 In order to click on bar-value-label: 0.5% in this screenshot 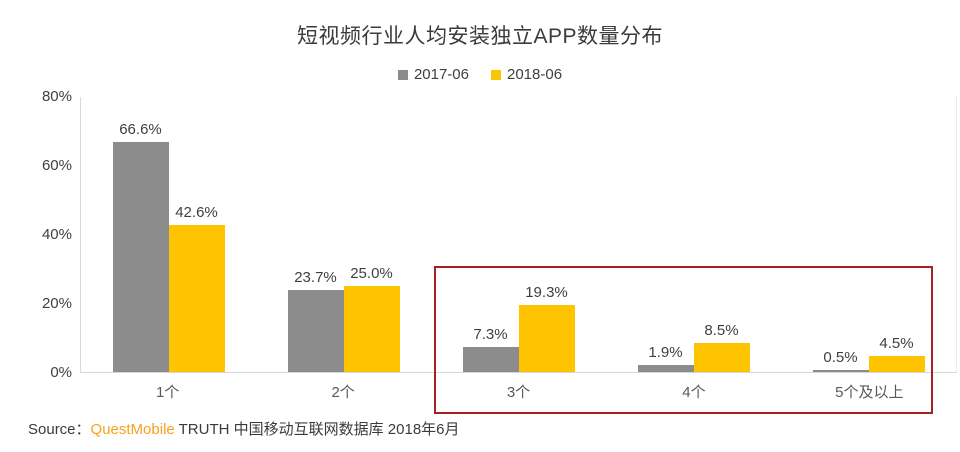, I will do `click(840, 357)`.